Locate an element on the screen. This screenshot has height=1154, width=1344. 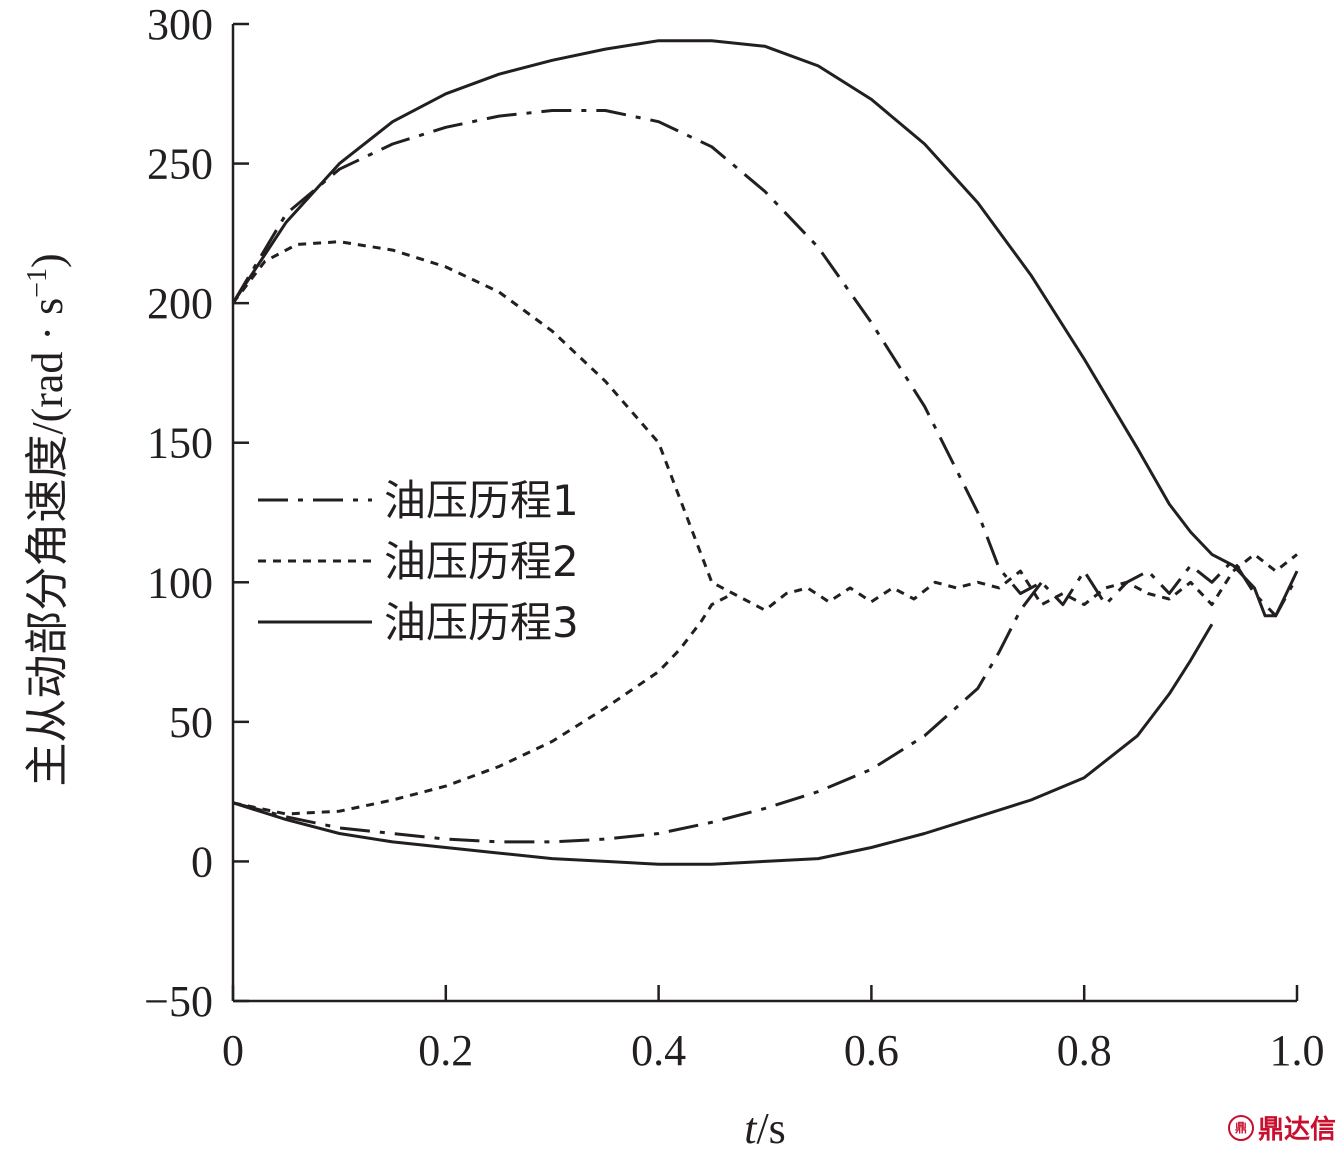
watermark-text: 鼎达信 is located at coordinates (1296, 1130).